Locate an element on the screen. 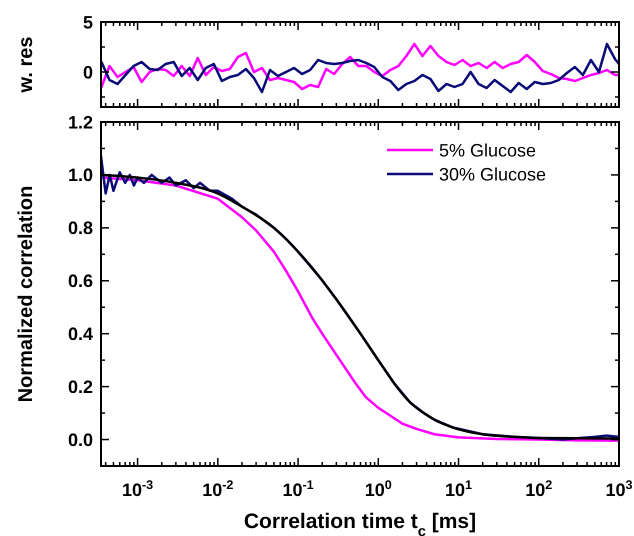 The height and width of the screenshot is (536, 634). y-tick-label: 0.2 is located at coordinates (80, 386).